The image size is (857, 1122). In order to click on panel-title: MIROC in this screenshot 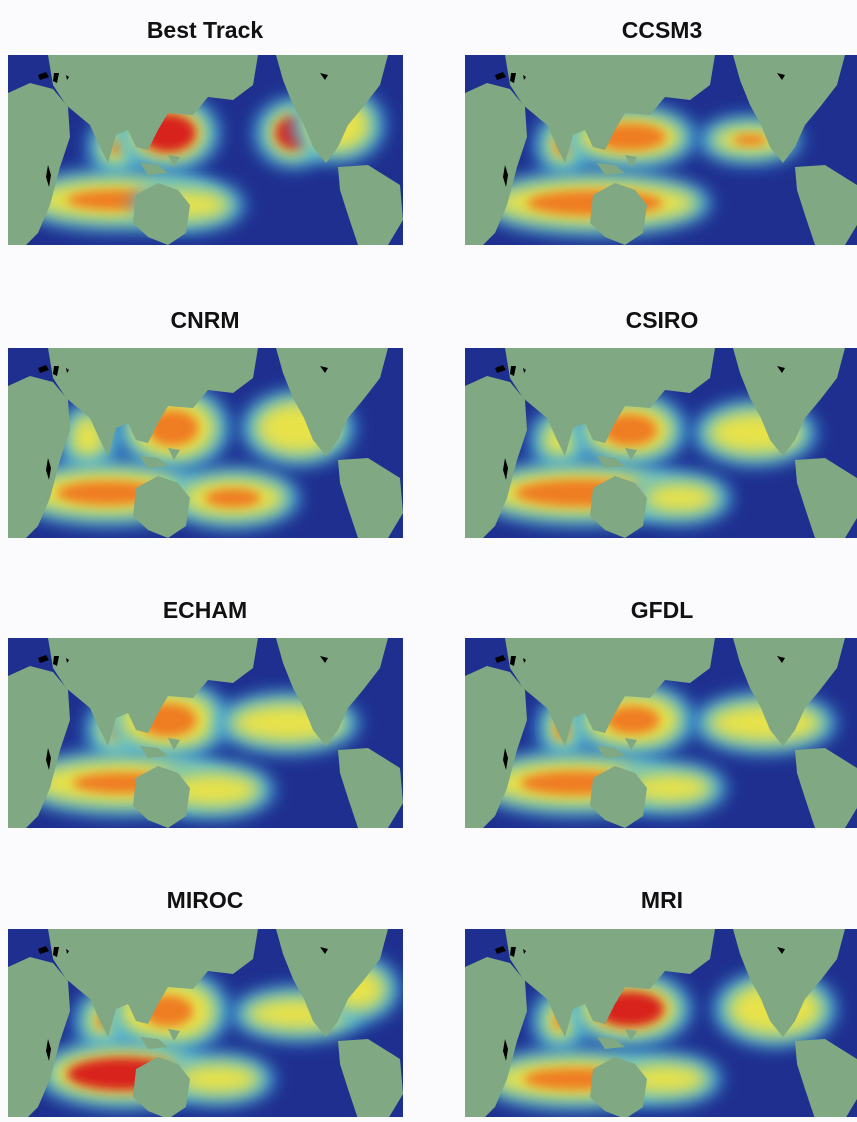, I will do `click(205, 900)`.